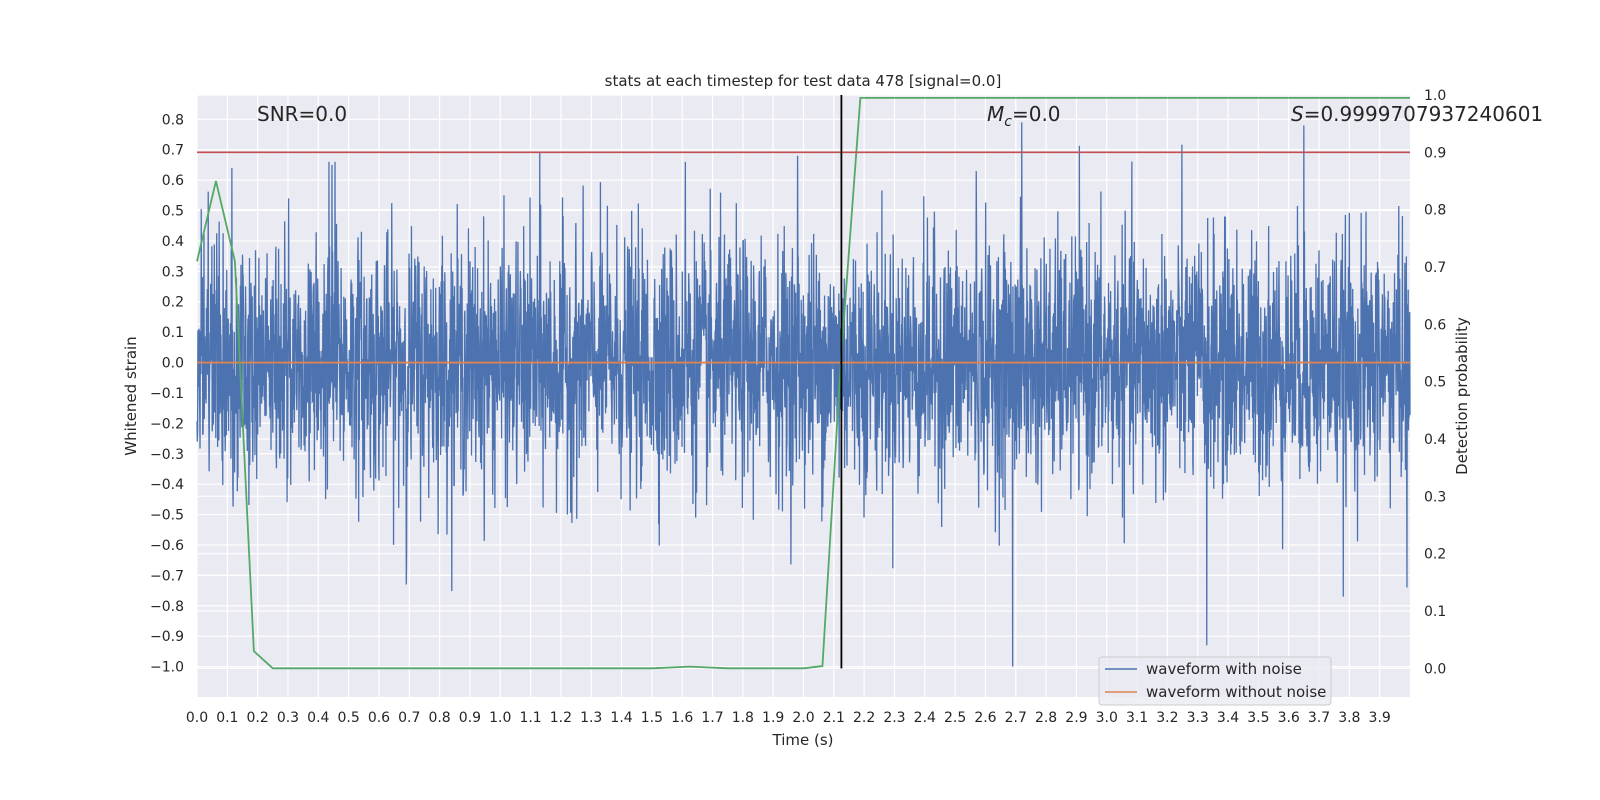 This screenshot has height=800, width=1600. I want to click on y-tick-label: 0.3, so click(173, 272).